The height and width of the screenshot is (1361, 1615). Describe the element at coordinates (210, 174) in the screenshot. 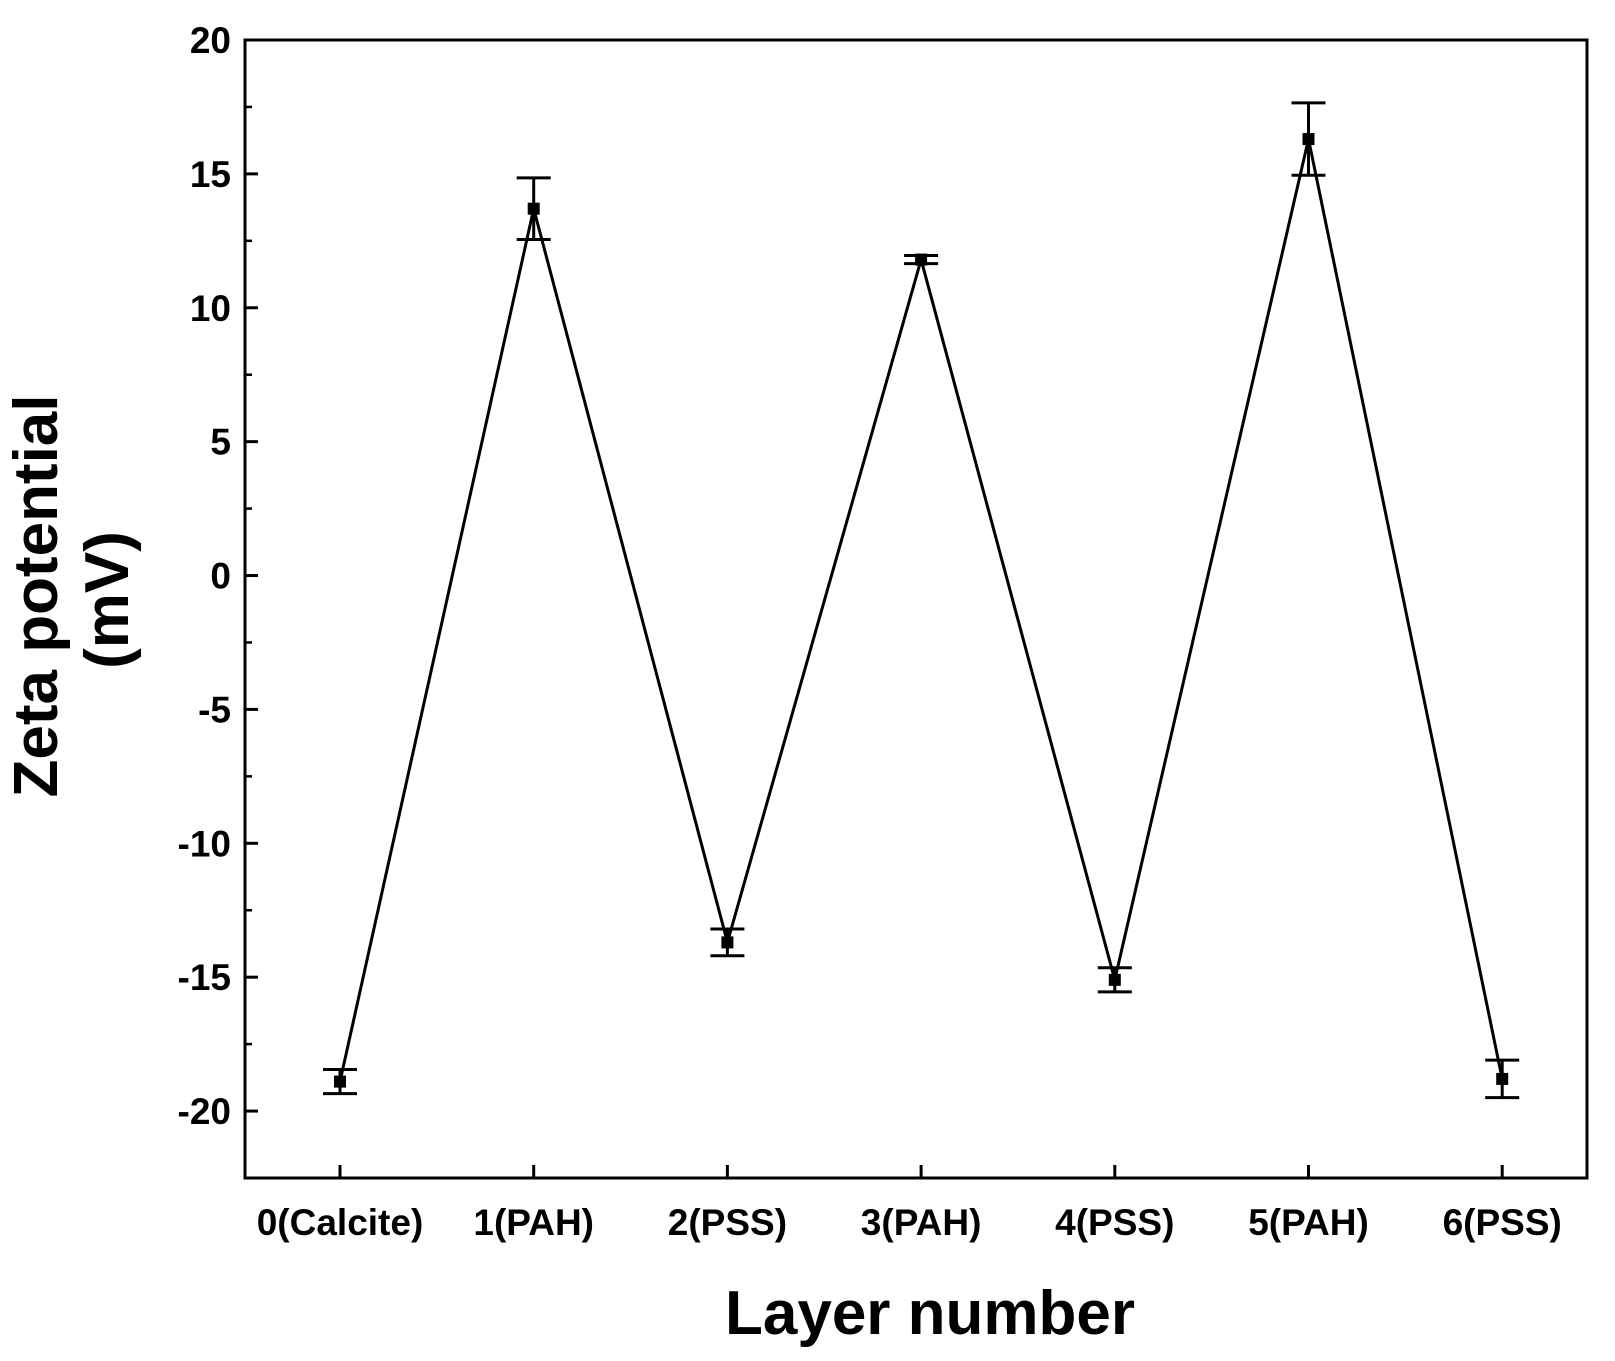

I see `y-tick-label: 15` at that location.